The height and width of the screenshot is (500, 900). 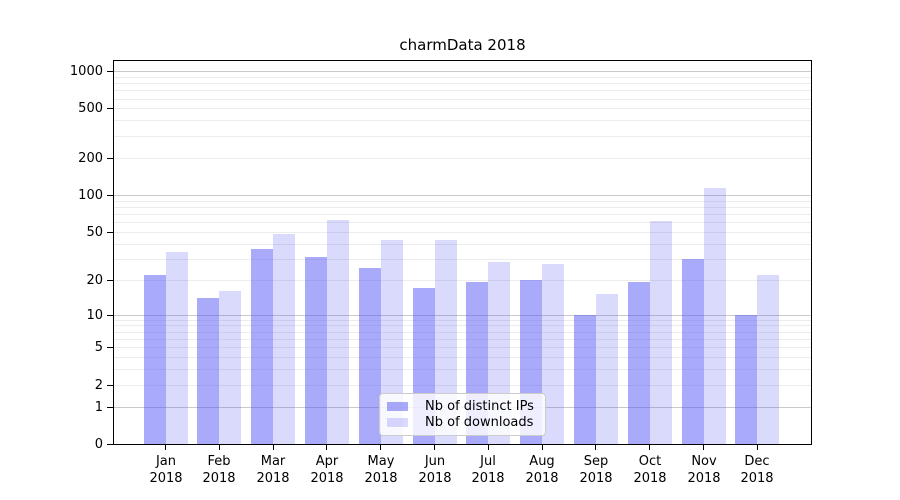 What do you see at coordinates (488, 470) in the screenshot?
I see `x-tick-label: Jul 2018` at bounding box center [488, 470].